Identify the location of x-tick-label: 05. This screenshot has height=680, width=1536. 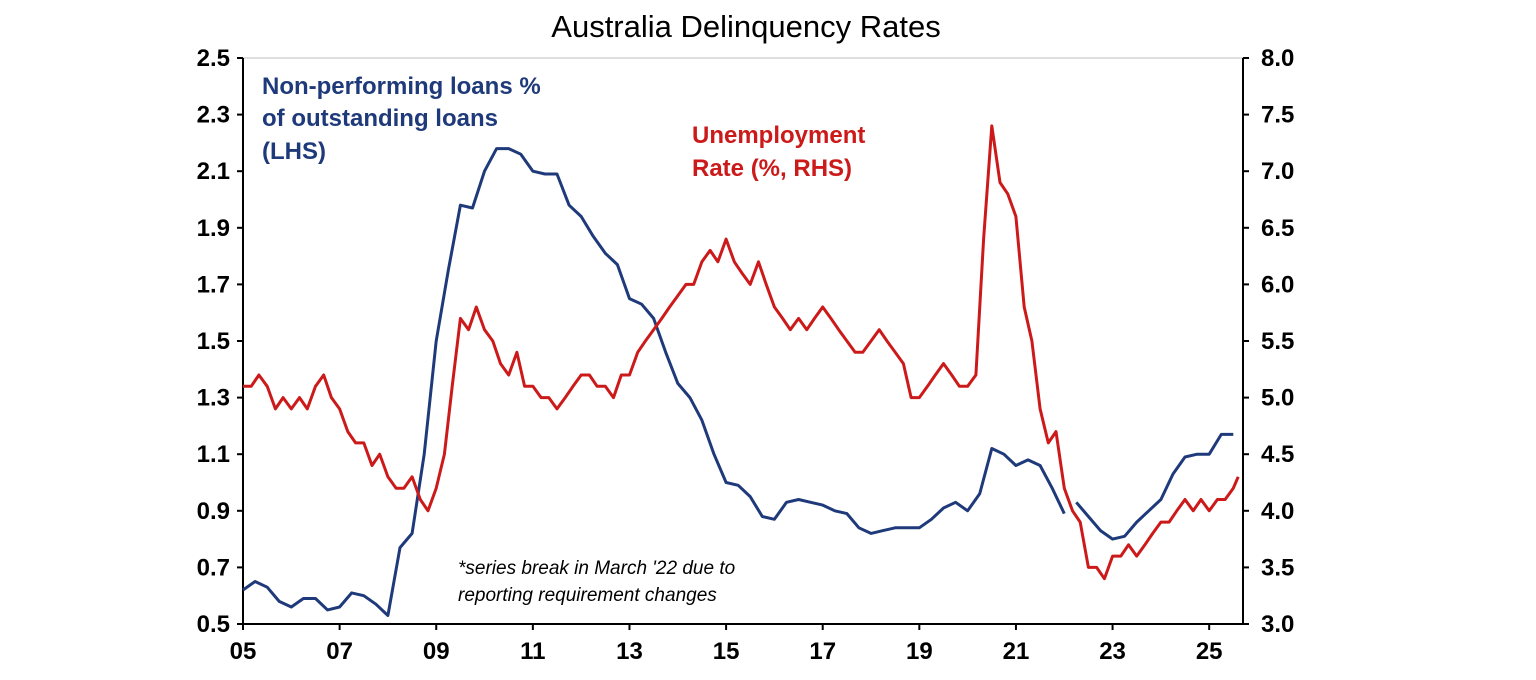
(243, 651).